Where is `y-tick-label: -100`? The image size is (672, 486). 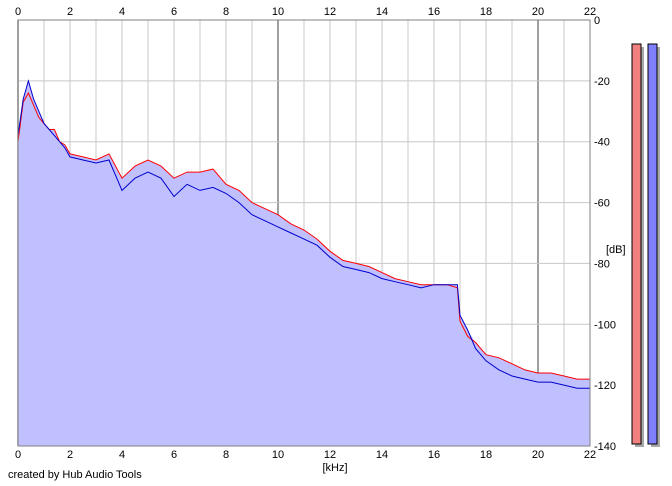 y-tick-label: -100 is located at coordinates (605, 325).